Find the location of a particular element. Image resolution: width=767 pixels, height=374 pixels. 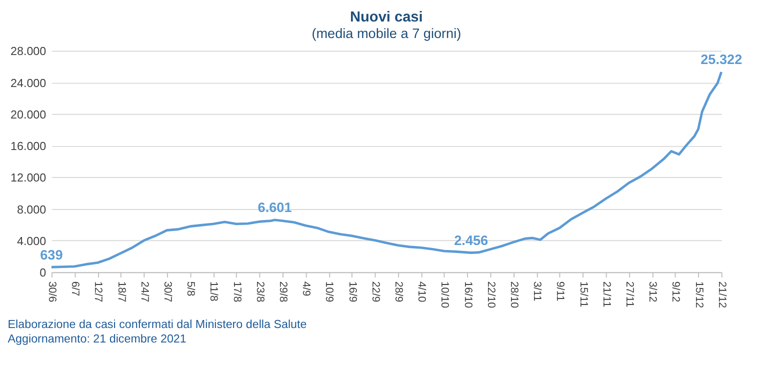

annotation: 6.601 is located at coordinates (275, 208).